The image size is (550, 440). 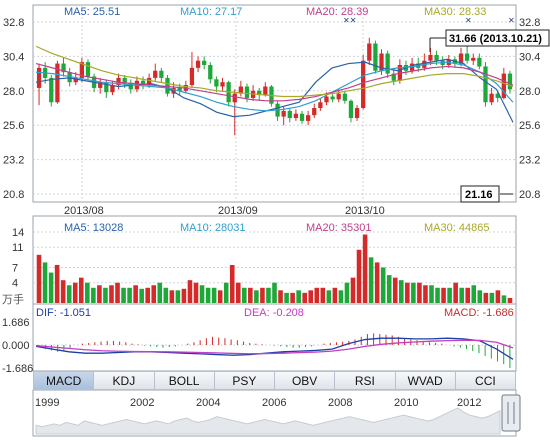 I want to click on price-axis-left-label: 20.8, so click(x=13, y=195).